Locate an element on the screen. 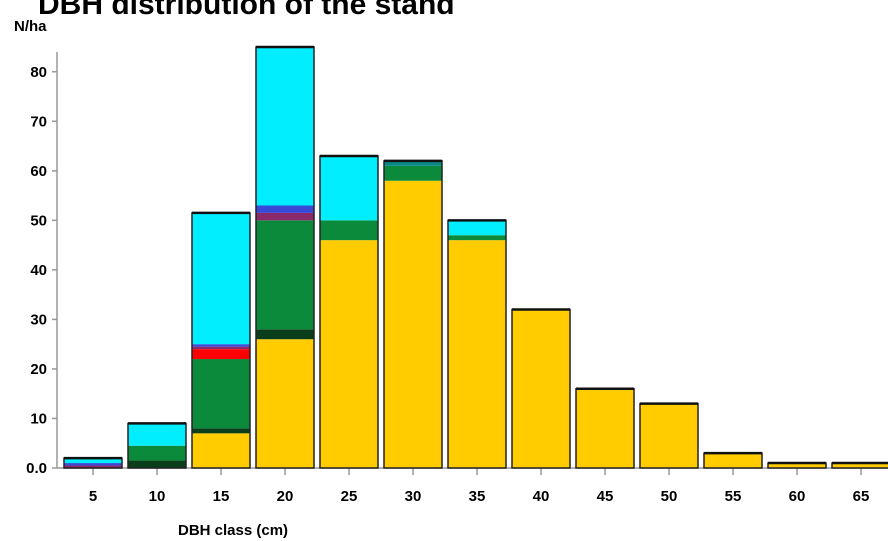 The image size is (888, 541). chart-title: DBH distribution of the stand is located at coordinates (246, 10).